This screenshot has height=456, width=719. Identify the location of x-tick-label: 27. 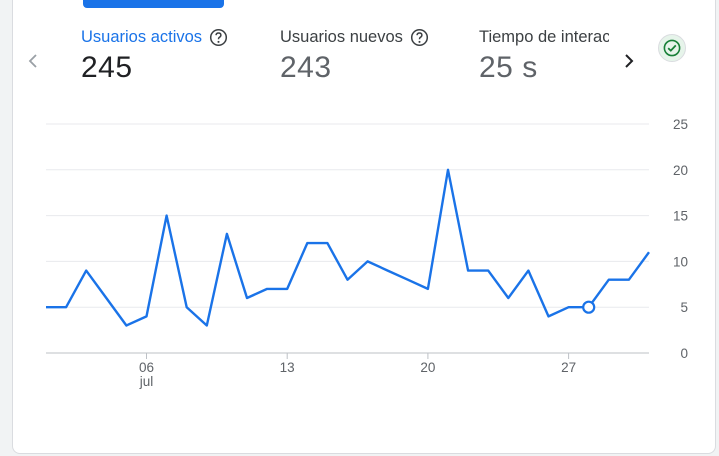
(568, 367).